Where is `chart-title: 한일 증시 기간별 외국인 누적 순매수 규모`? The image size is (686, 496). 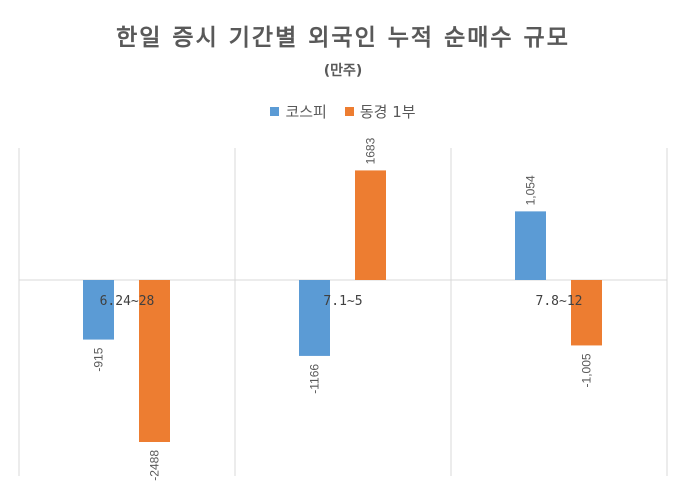
chart-title: 한일 증시 기간별 외국인 누적 순매수 규모 is located at coordinates (343, 38).